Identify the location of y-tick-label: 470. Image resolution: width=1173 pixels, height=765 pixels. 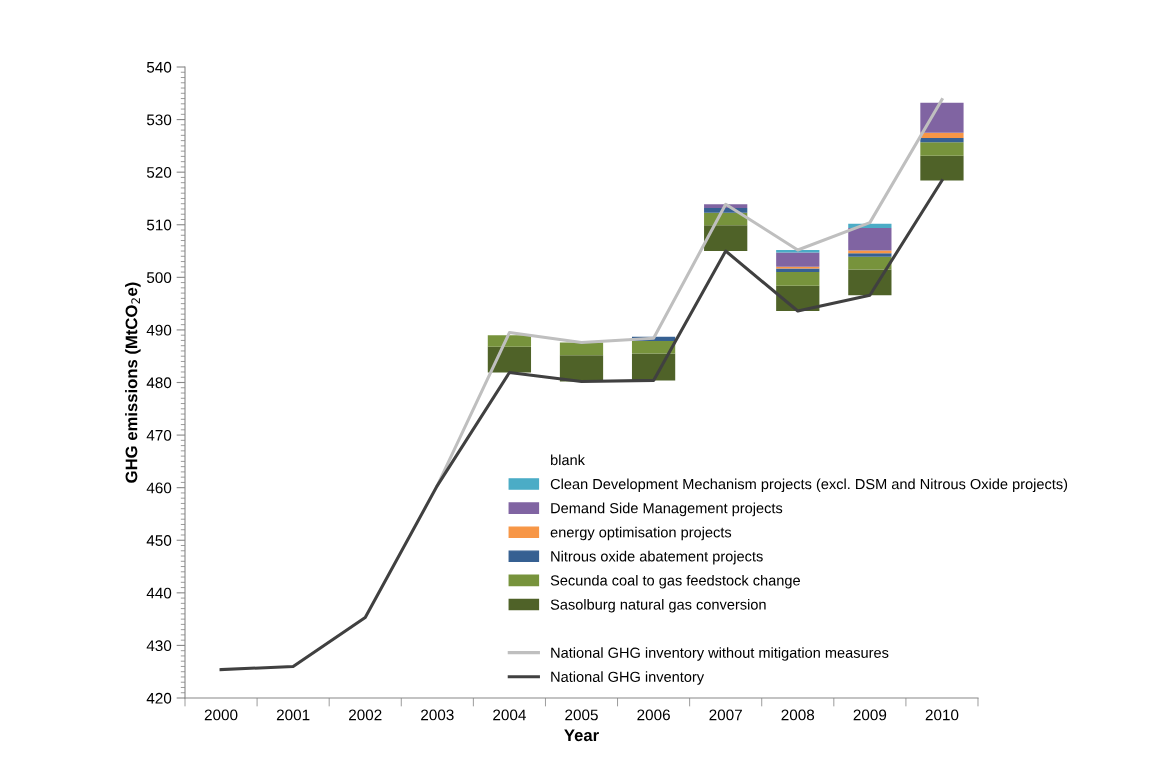
(159, 435).